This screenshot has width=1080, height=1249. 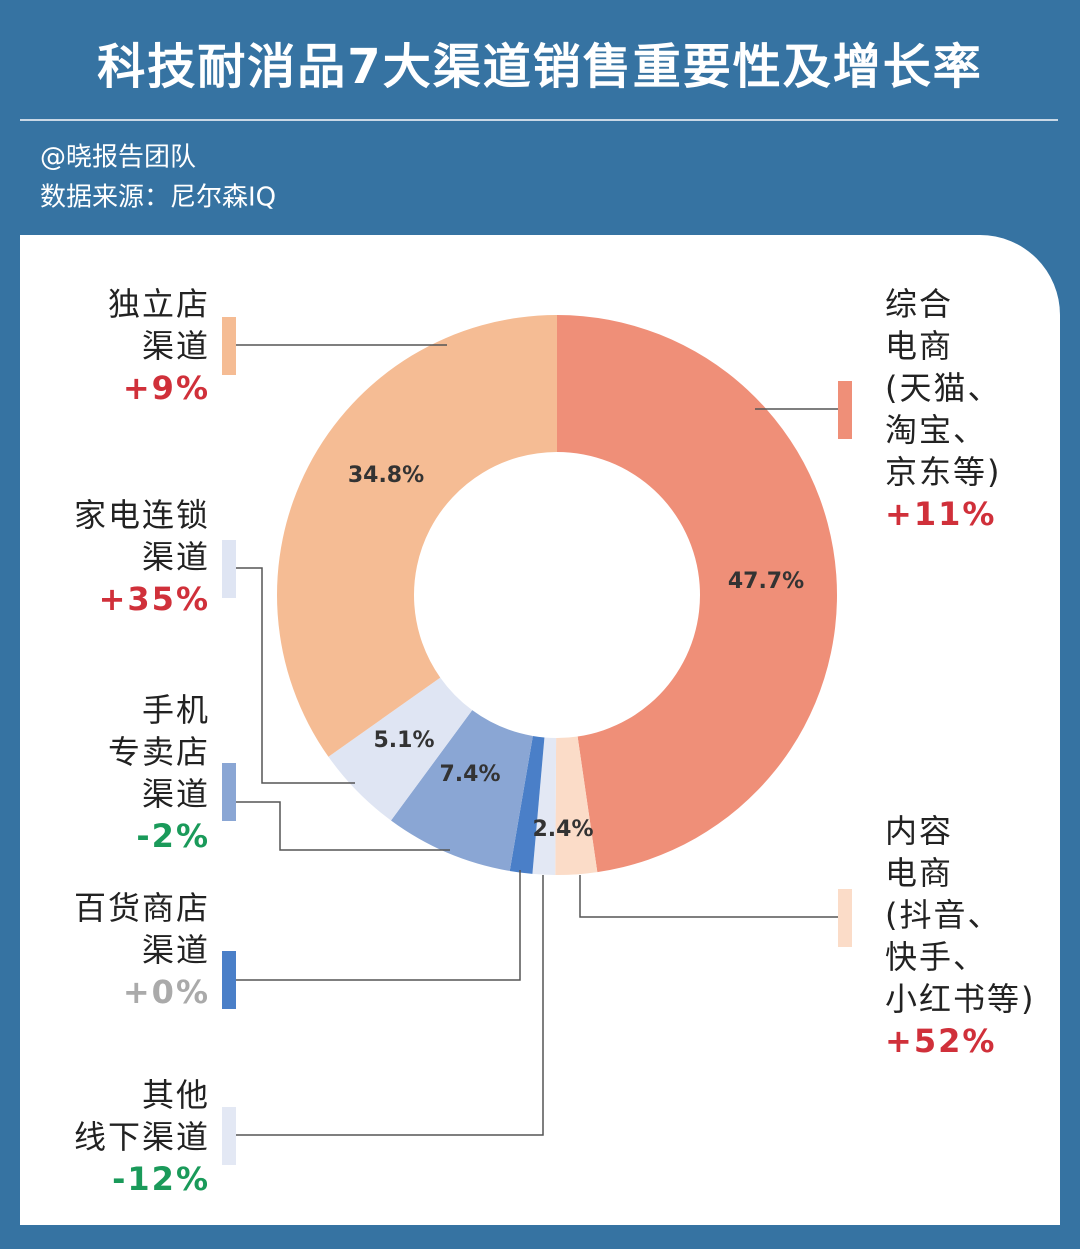 What do you see at coordinates (159, 304) in the screenshot?
I see `category-label: 独立店` at bounding box center [159, 304].